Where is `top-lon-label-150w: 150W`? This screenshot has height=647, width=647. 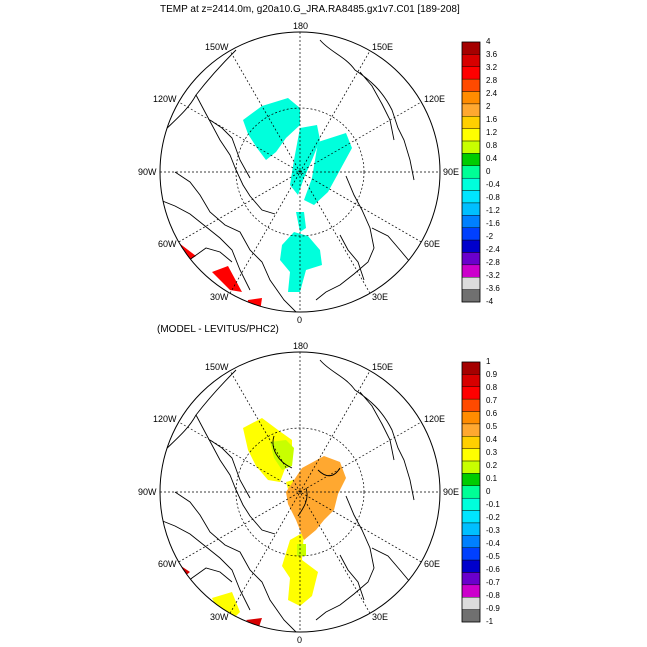
top-lon-label-150w: 150W is located at coordinates (217, 47).